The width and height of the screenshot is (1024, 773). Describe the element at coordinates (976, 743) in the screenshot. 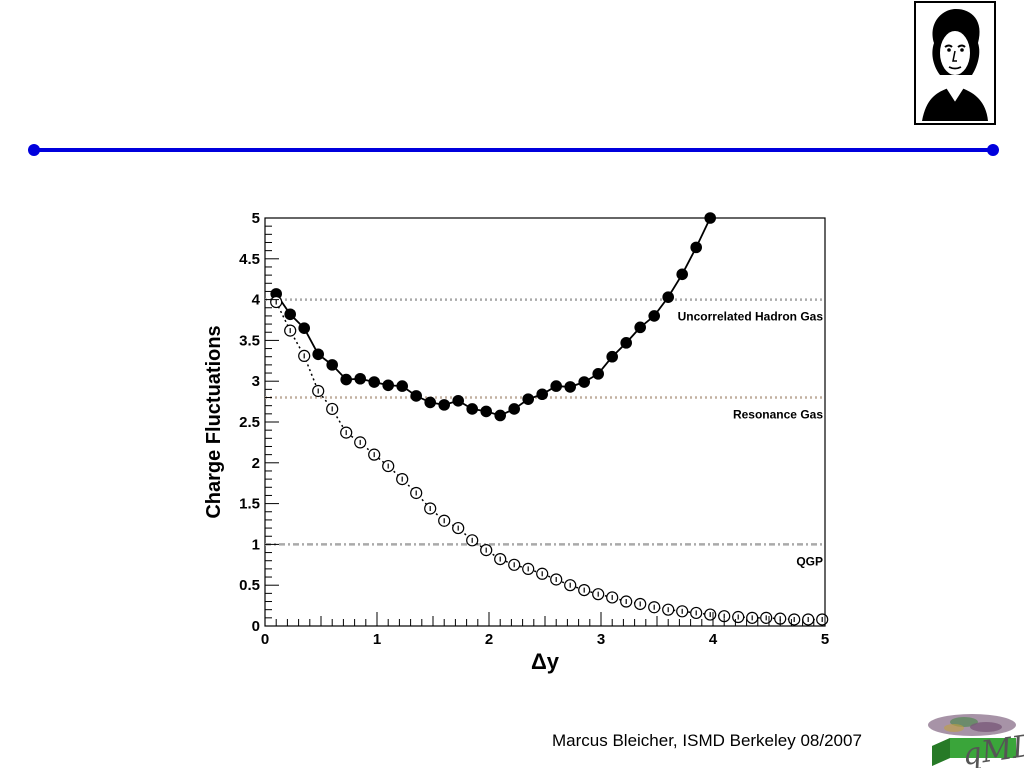

I see `umd-logo-drawing: qMD` at that location.